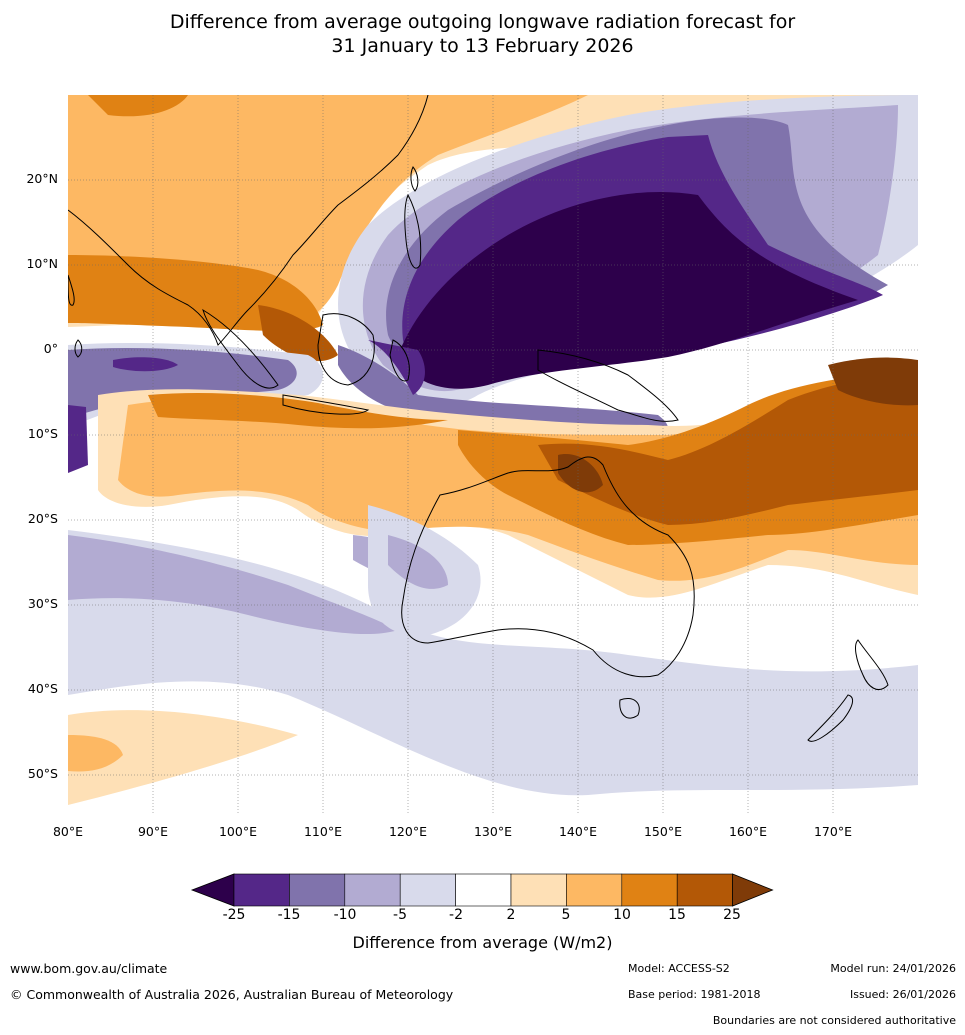 This screenshot has width=965, height=1035. I want to click on colorbar-tick-label: -15, so click(289, 915).